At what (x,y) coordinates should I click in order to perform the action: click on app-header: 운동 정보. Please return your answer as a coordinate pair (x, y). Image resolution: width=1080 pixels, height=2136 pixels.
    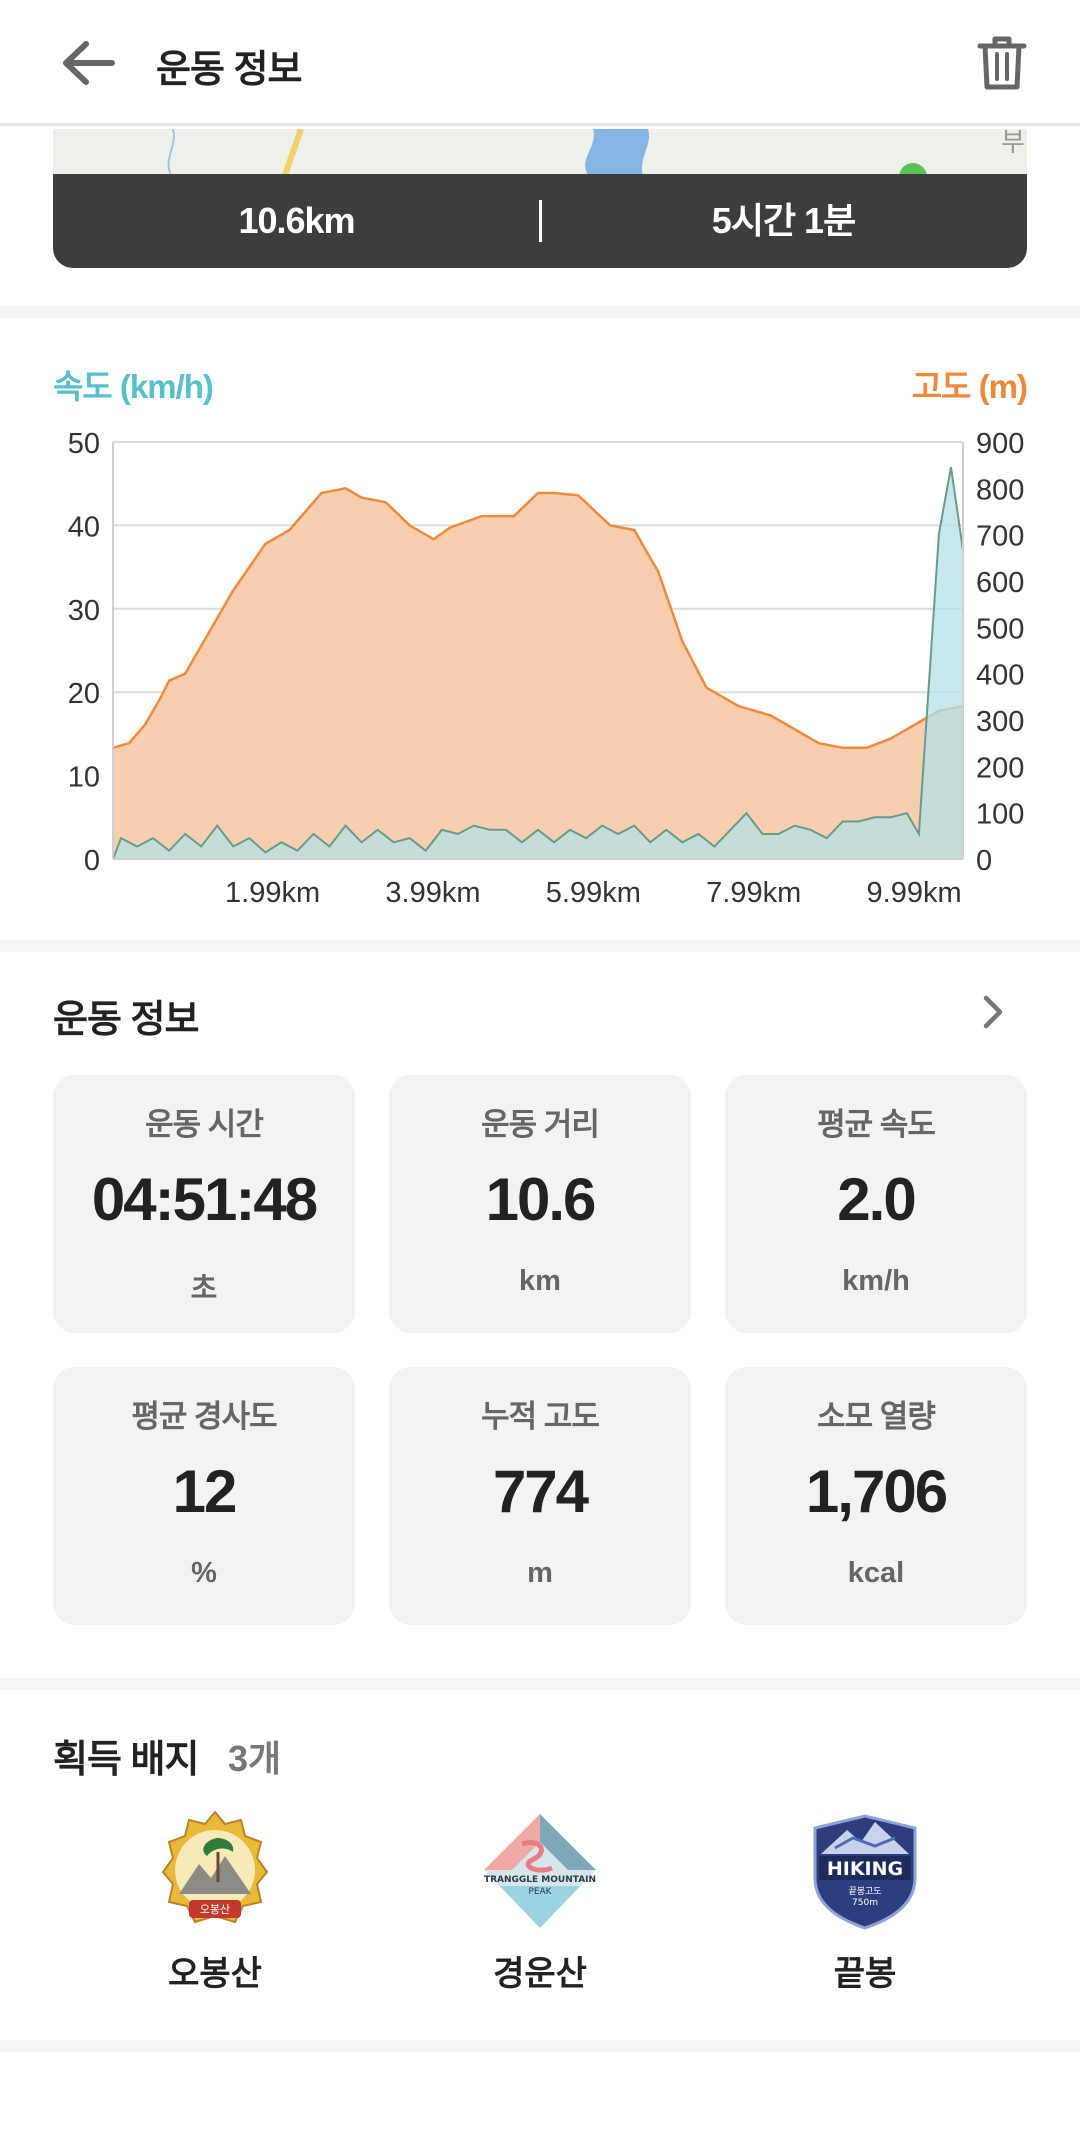
    Looking at the image, I should click on (540, 63).